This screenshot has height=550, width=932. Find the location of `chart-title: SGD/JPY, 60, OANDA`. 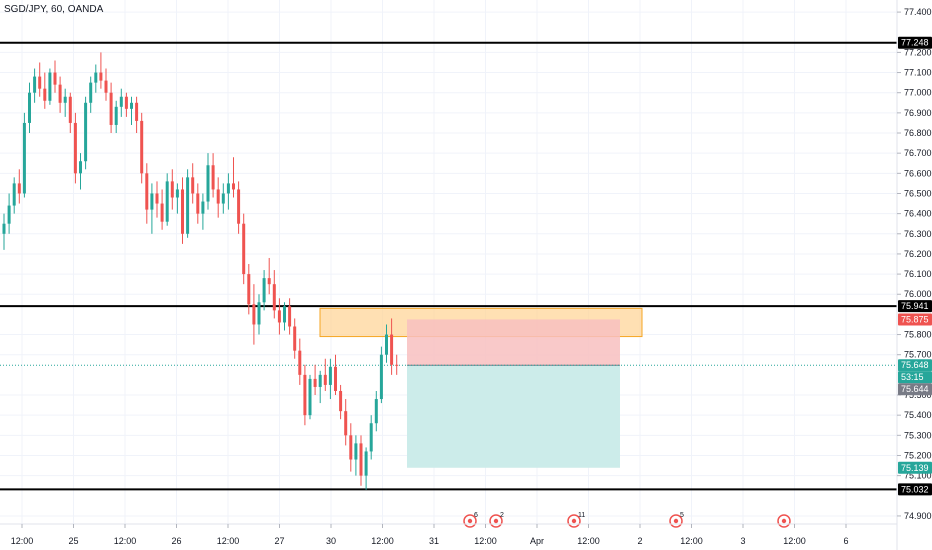

chart-title: SGD/JPY, 60, OANDA is located at coordinates (54, 9).